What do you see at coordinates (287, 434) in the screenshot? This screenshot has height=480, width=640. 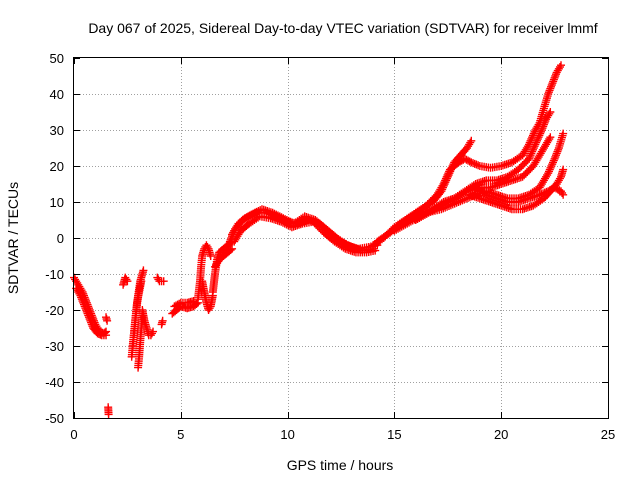 I see `x-tick-label: 10` at bounding box center [287, 434].